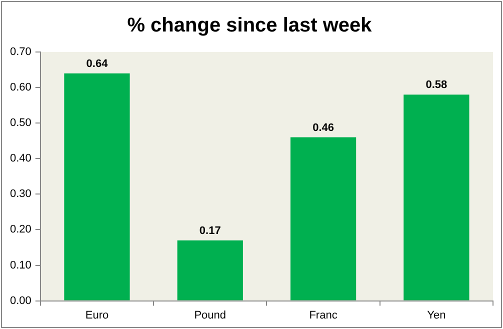 Image resolution: width=503 pixels, height=329 pixels. I want to click on y-tick-label: 0.10, so click(21, 265).